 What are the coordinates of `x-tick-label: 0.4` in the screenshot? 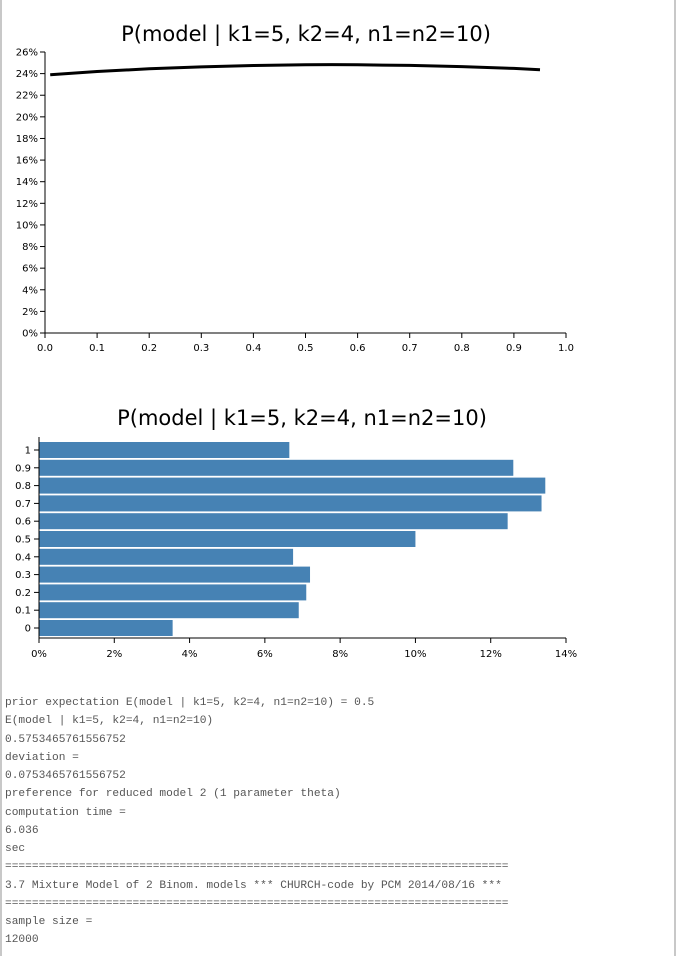 It's located at (253, 348).